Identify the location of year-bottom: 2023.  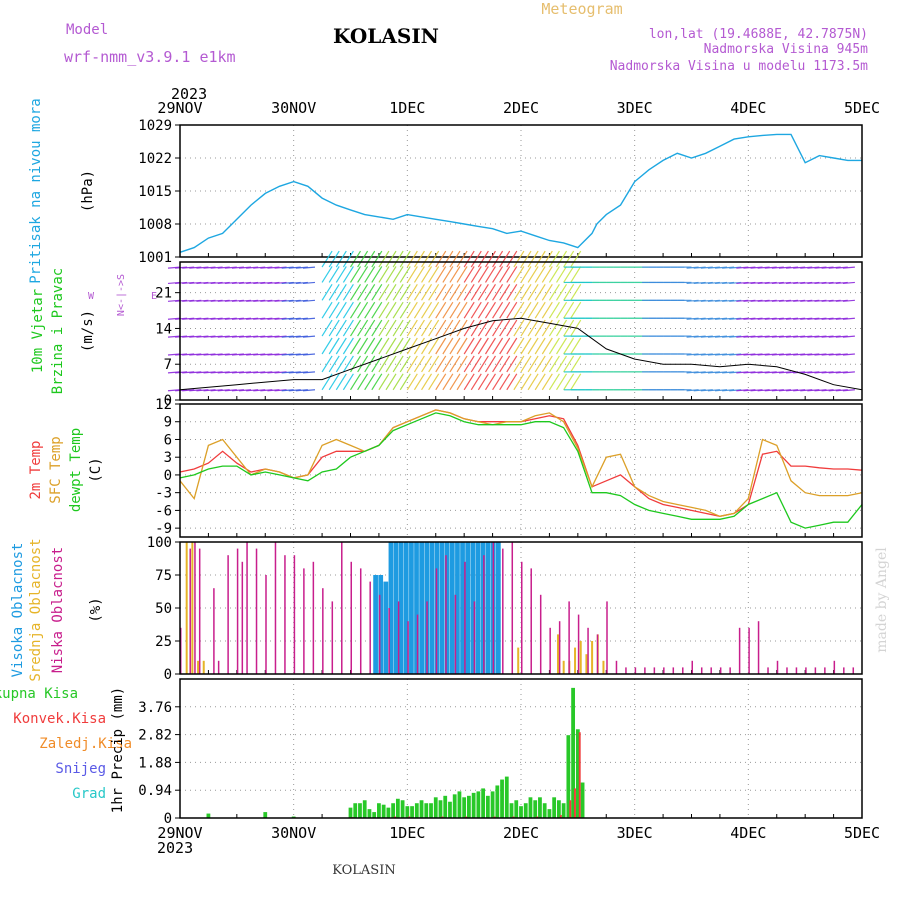
(175, 848).